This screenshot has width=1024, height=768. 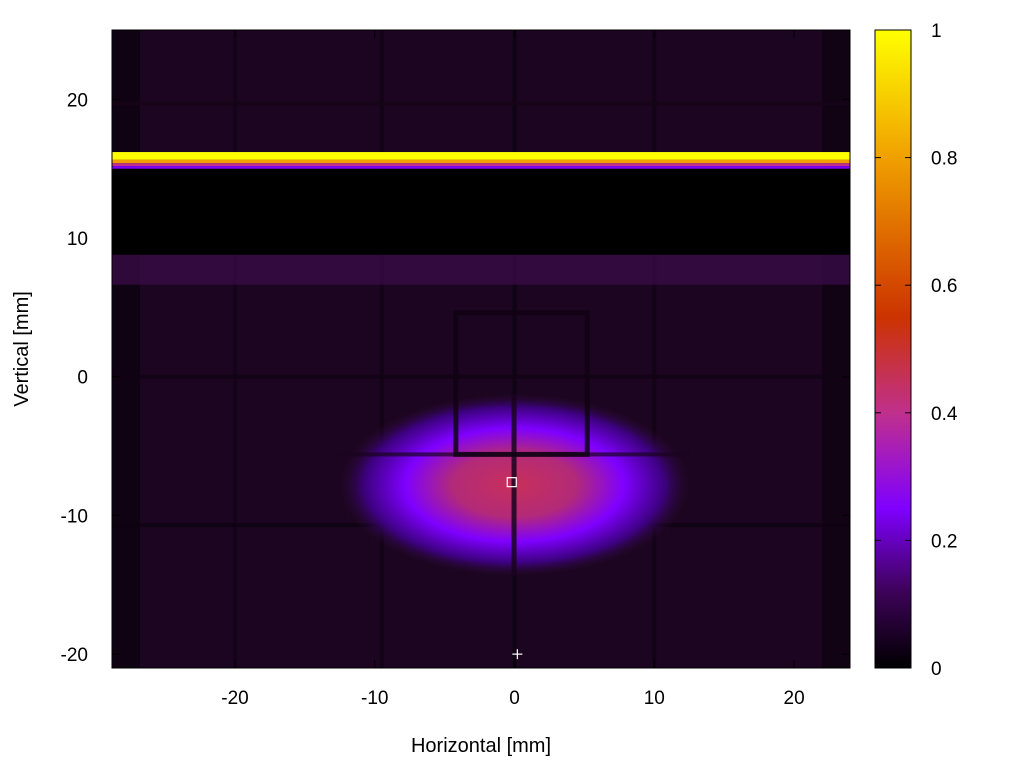 What do you see at coordinates (521, 383) in the screenshot?
I see `support-frame-outline` at bounding box center [521, 383].